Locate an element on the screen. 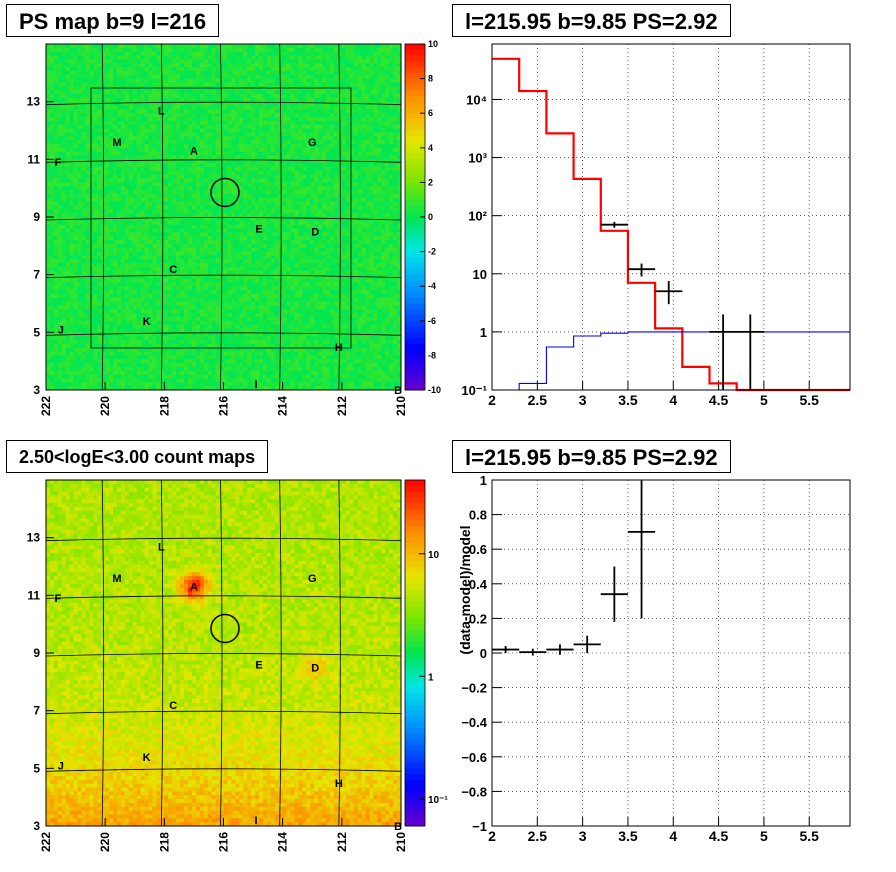 The width and height of the screenshot is (896, 872). y-tick-label-0-2: 7 is located at coordinates (36, 275).